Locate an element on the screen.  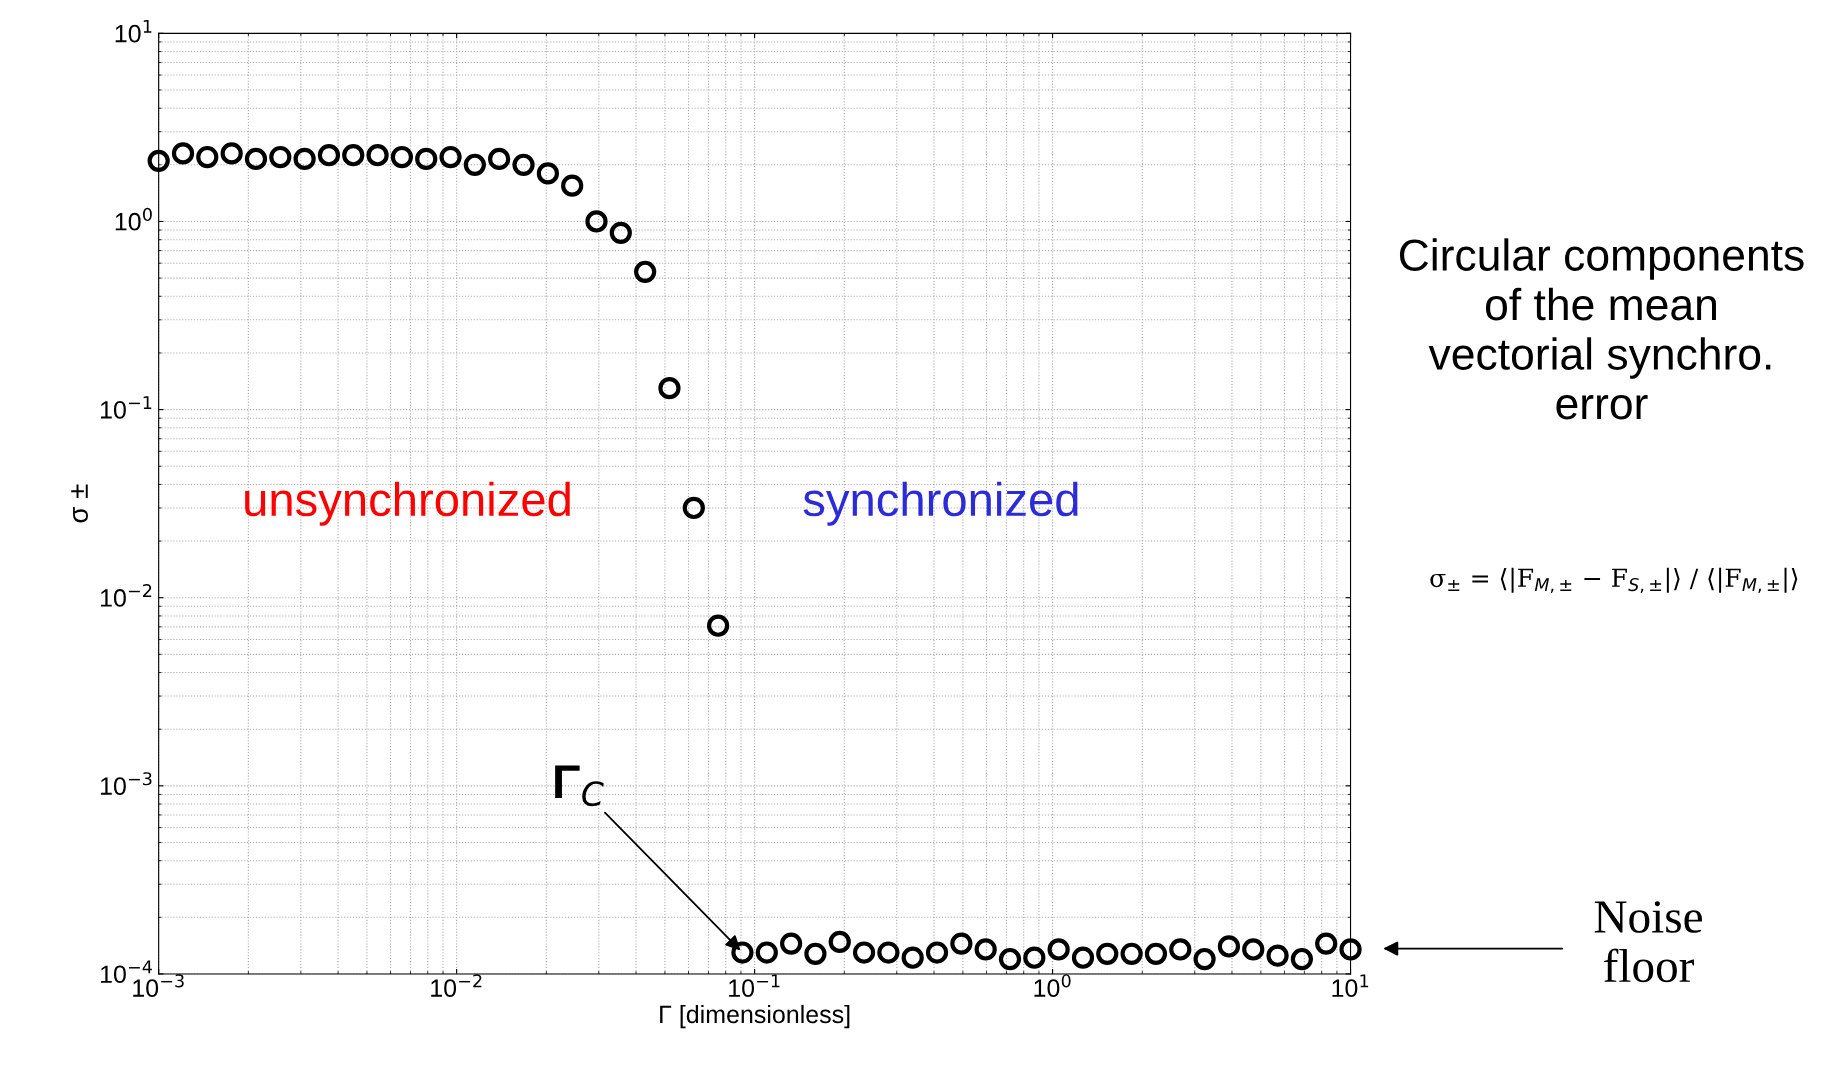
text: Circular components of the mean vectorial synchro. error is located at coordinates (1601, 329).